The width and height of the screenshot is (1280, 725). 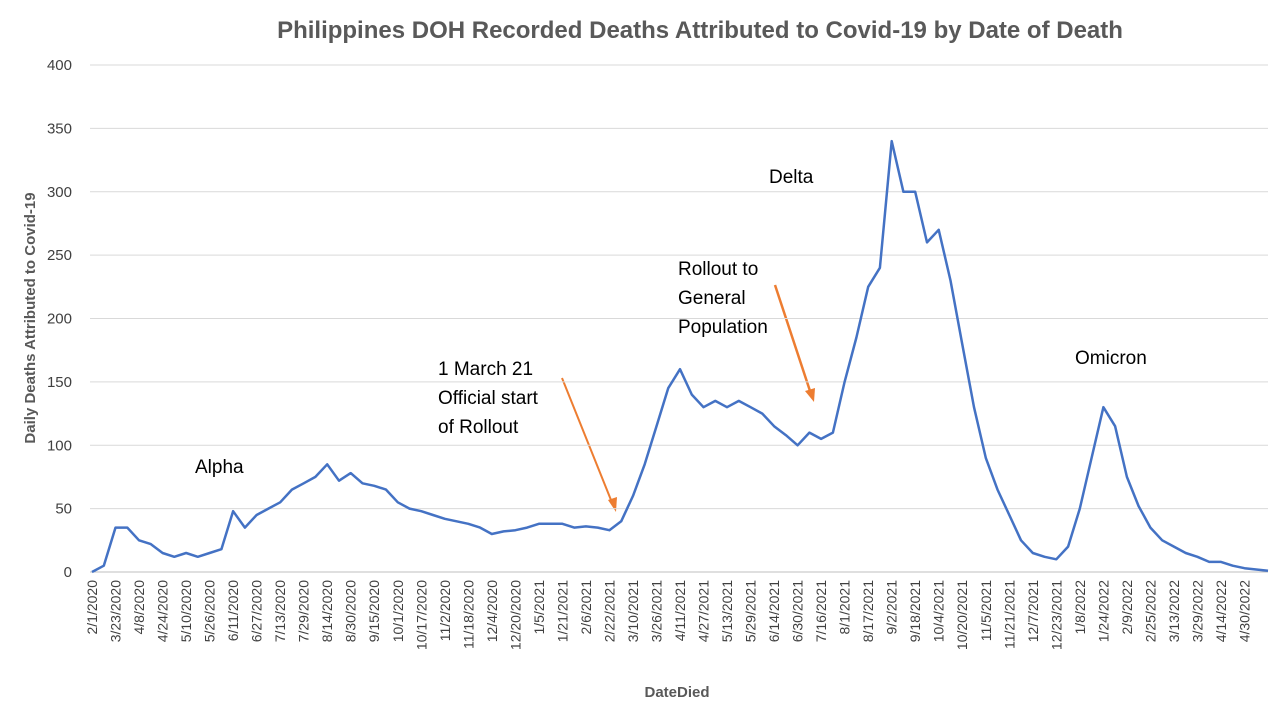 I want to click on annotation: Population, so click(x=723, y=327).